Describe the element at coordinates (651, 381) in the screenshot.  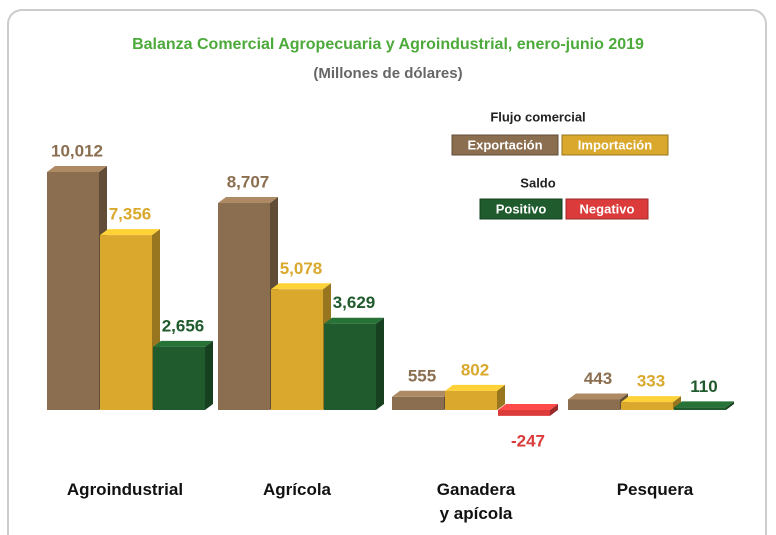
I see `value-label: 333` at that location.